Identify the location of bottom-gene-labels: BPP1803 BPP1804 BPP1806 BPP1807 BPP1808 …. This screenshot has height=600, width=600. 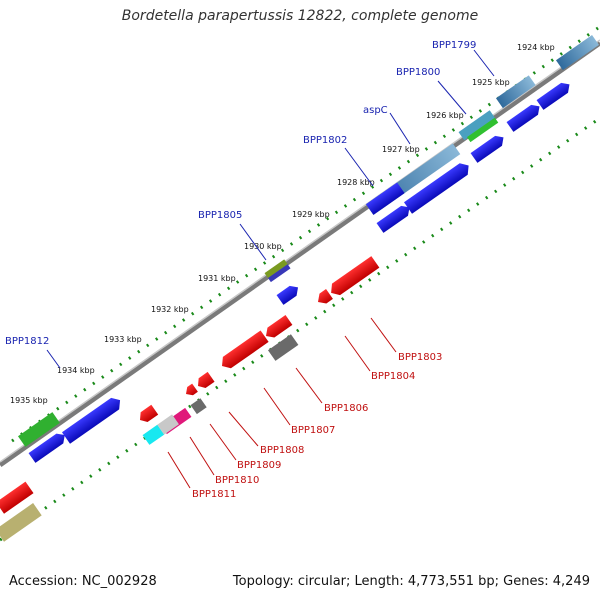
(317, 426).